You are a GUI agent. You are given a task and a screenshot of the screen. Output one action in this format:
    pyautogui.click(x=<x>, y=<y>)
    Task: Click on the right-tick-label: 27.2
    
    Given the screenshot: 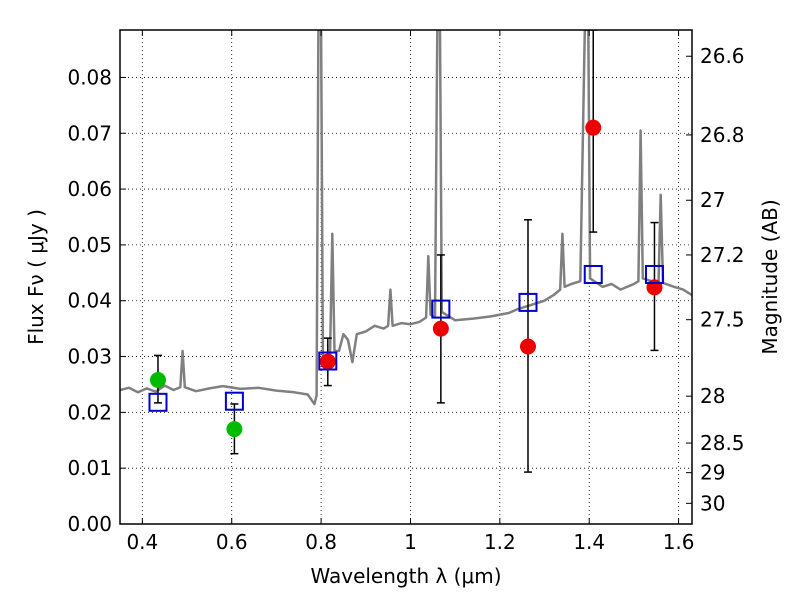 What is the action you would take?
    pyautogui.click(x=722, y=255)
    